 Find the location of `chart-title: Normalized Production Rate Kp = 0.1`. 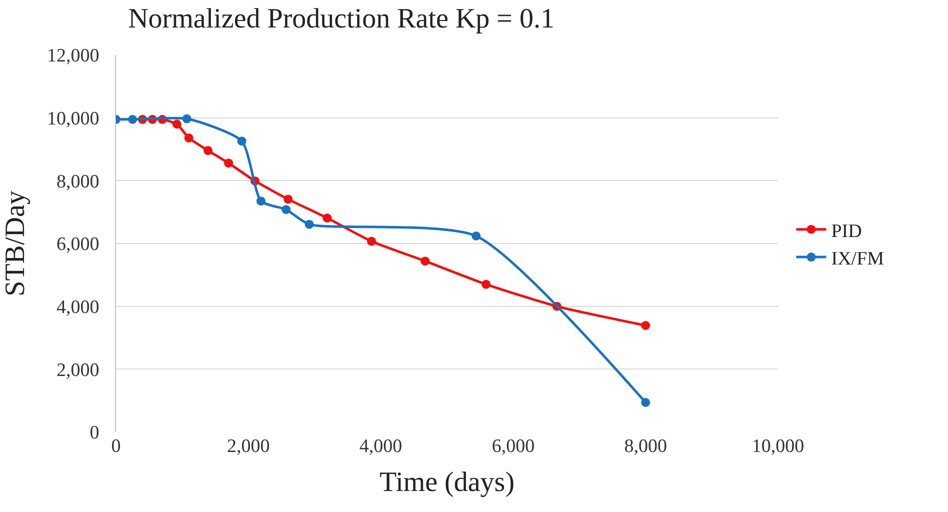

chart-title: Normalized Production Rate Kp = 0.1 is located at coordinates (341, 18).